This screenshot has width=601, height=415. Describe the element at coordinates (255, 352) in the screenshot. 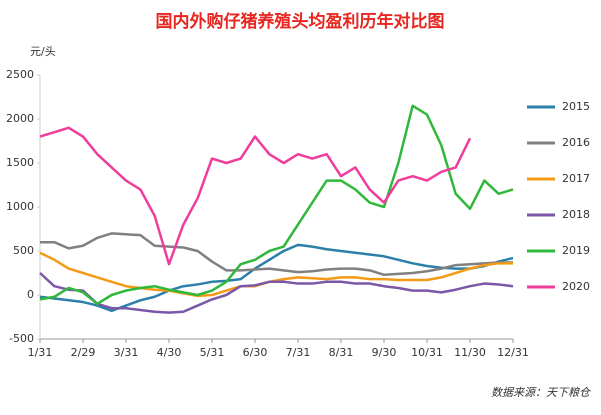

I see `x-tick-label: 6/30` at that location.